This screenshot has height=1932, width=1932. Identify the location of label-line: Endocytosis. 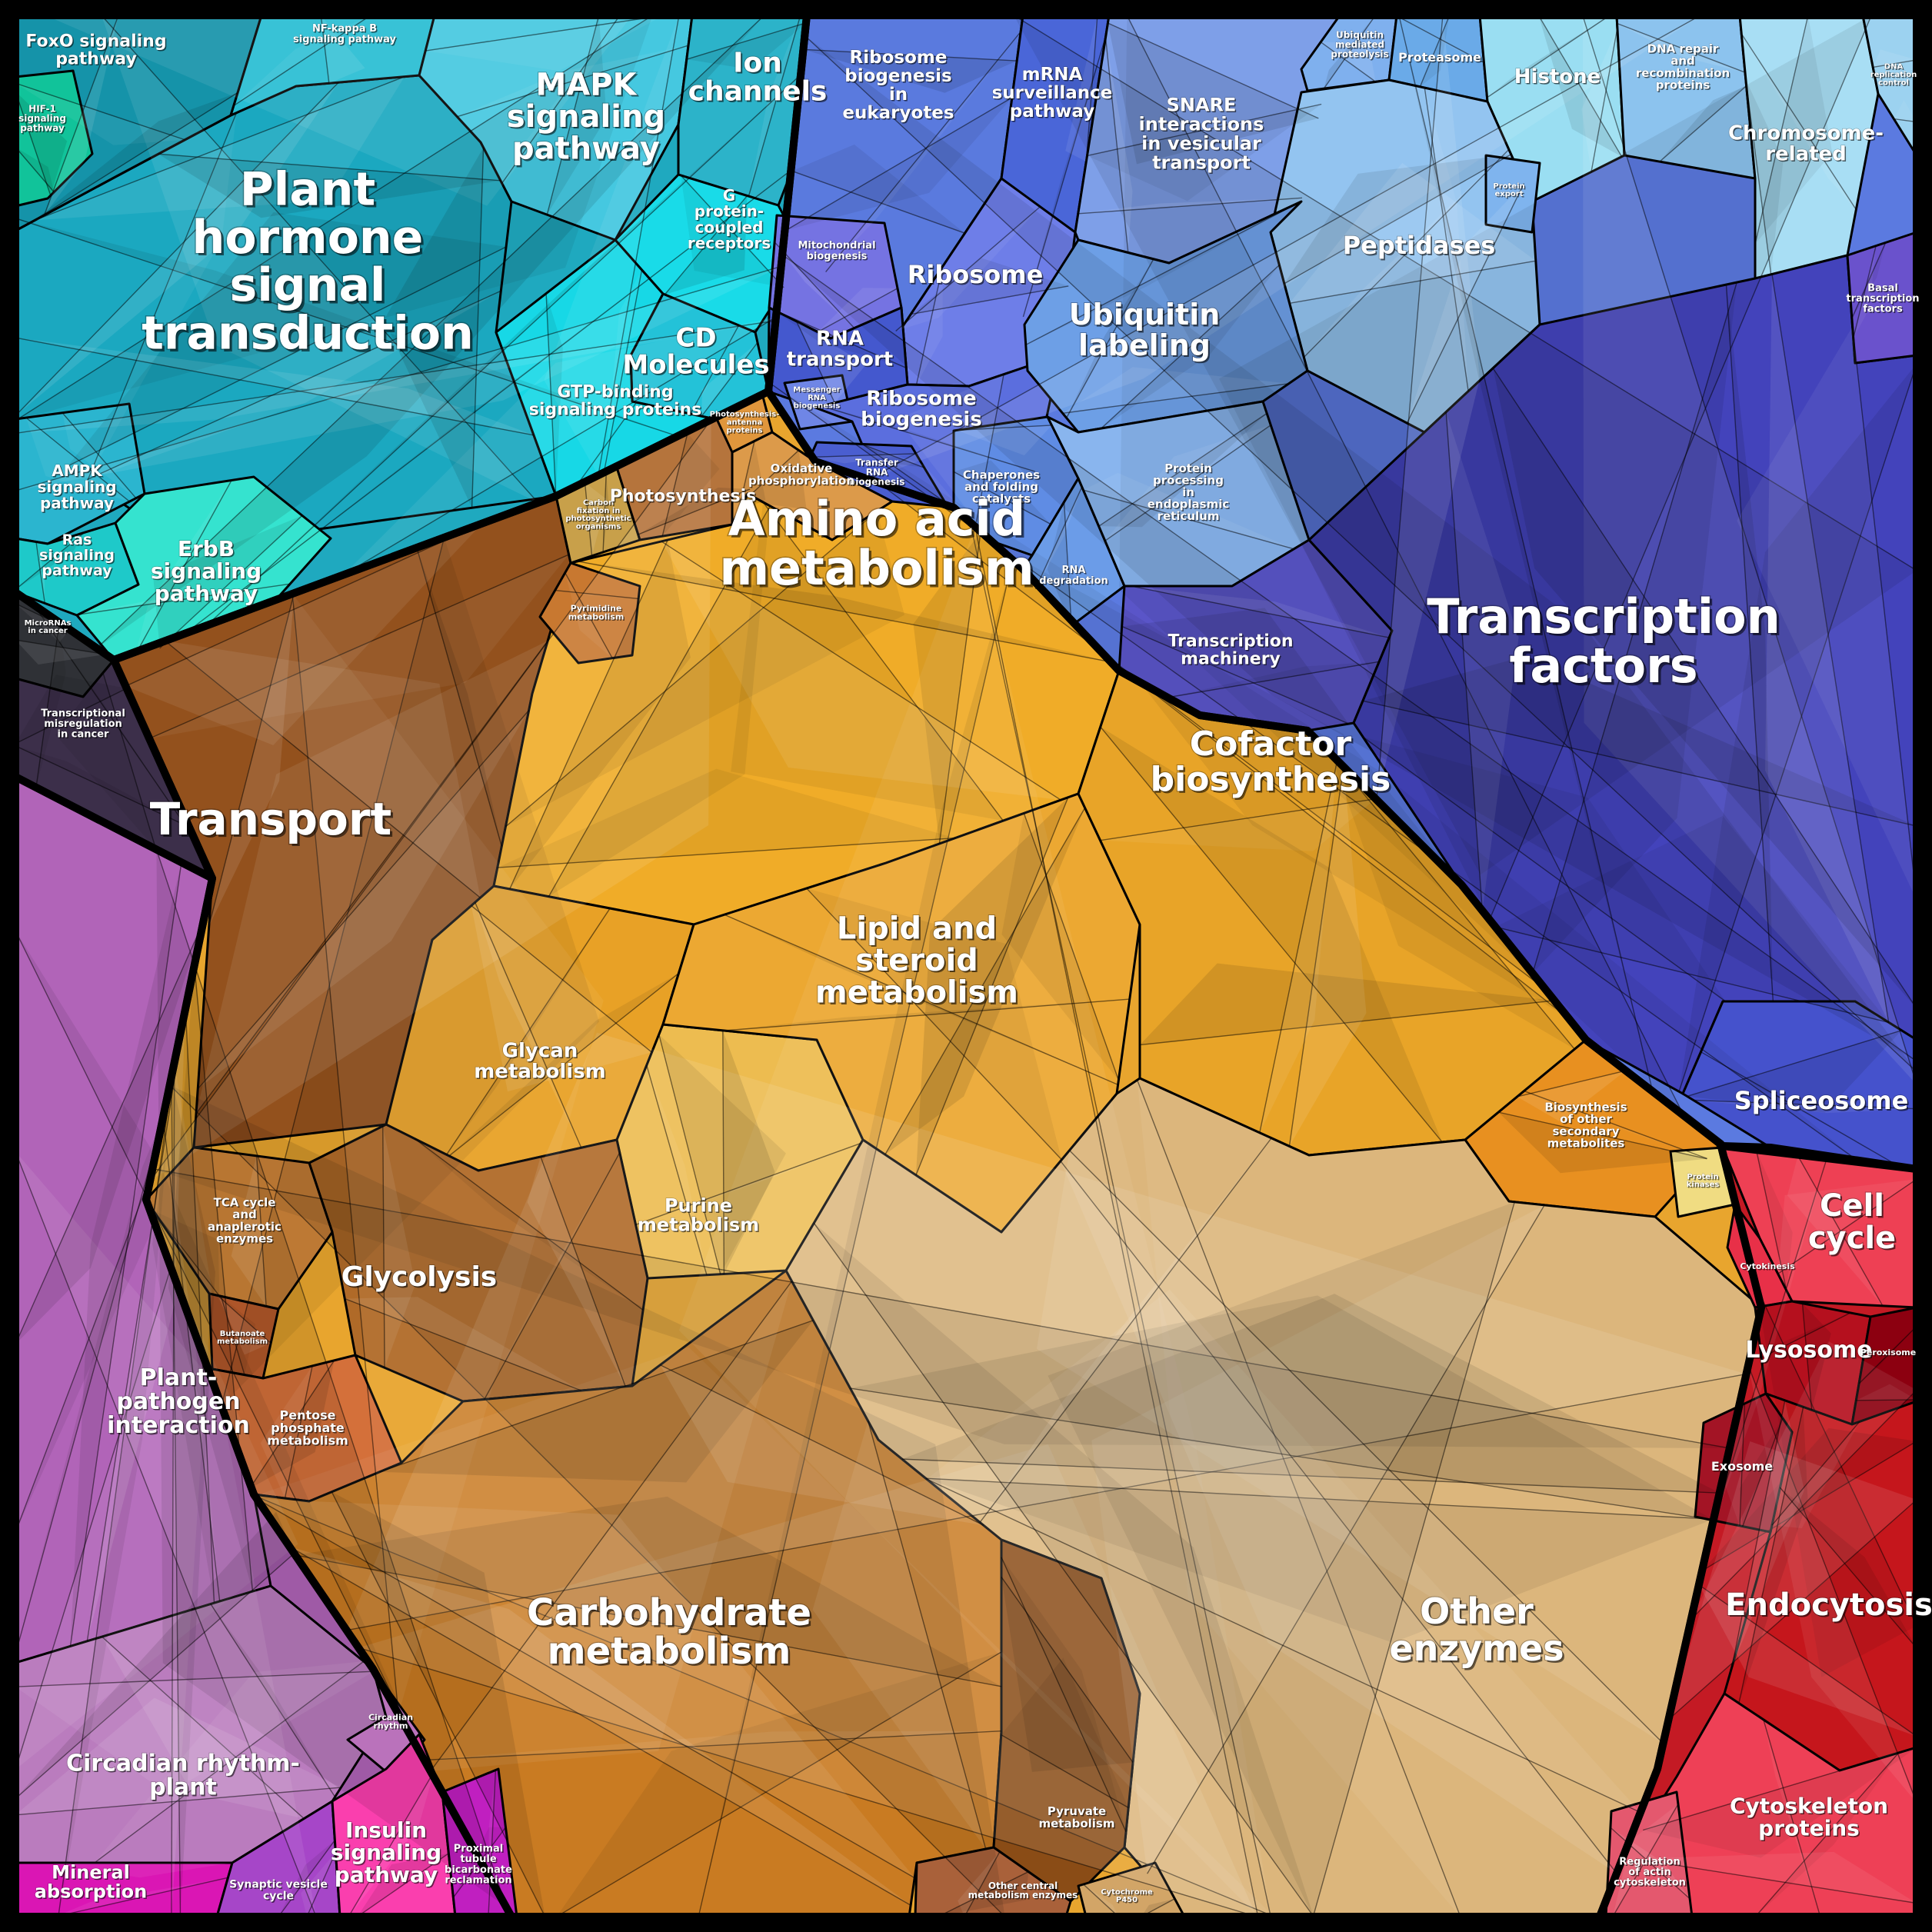
(1828, 1605).